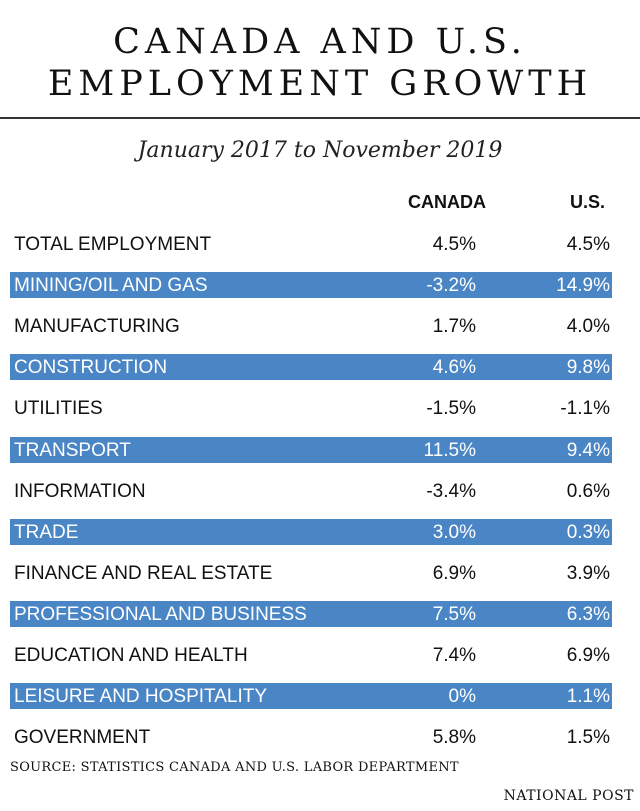  What do you see at coordinates (454, 614) in the screenshot?
I see `canada-value: 7.5%` at bounding box center [454, 614].